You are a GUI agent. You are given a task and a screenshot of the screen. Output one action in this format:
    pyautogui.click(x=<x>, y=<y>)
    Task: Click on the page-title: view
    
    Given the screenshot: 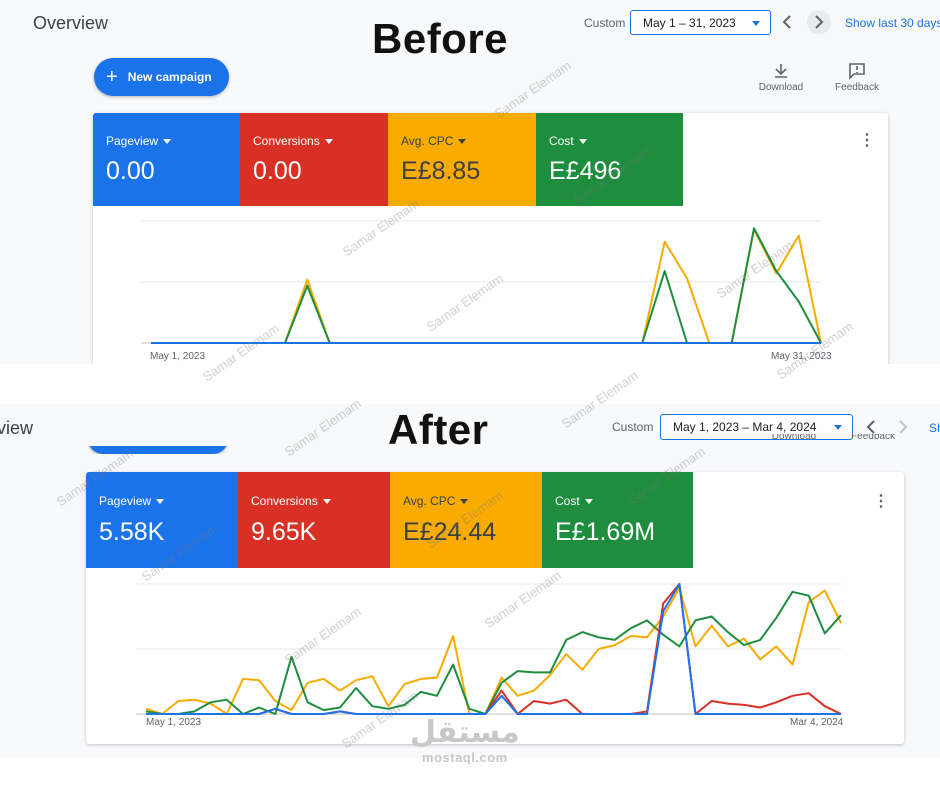 What is the action you would take?
    pyautogui.click(x=17, y=428)
    